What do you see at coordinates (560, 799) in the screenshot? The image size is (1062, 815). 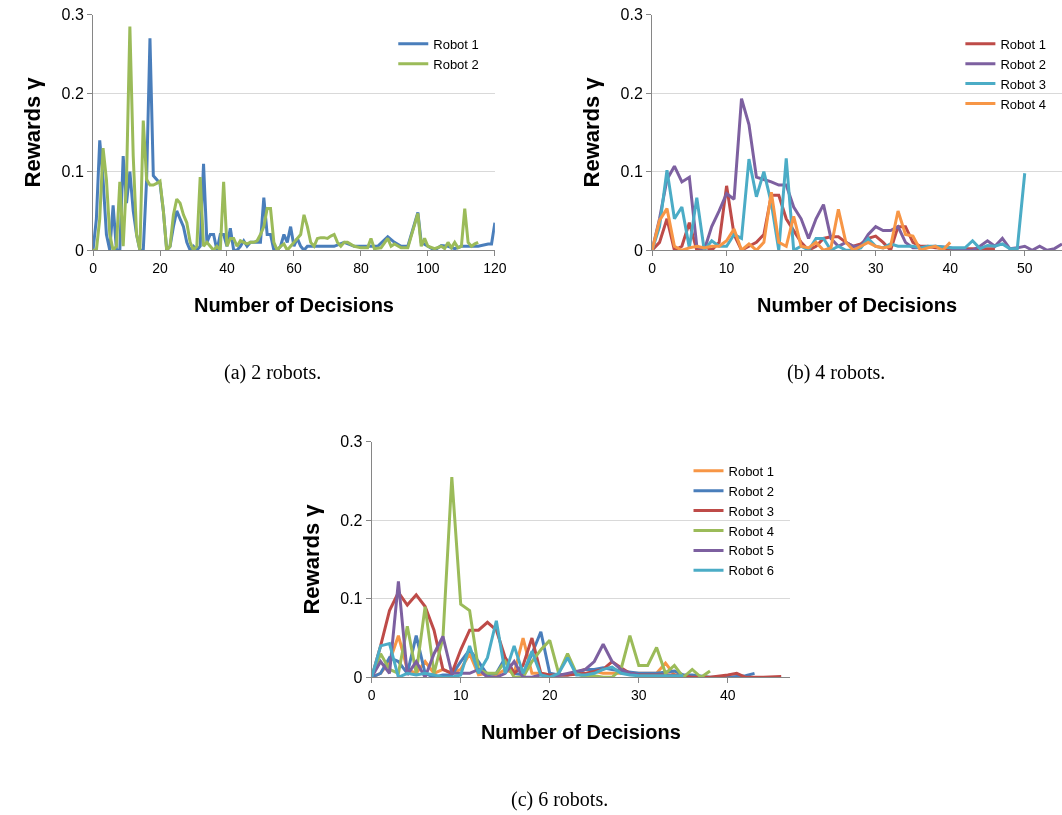 I see `text: (c) 6 robots.` at bounding box center [560, 799].